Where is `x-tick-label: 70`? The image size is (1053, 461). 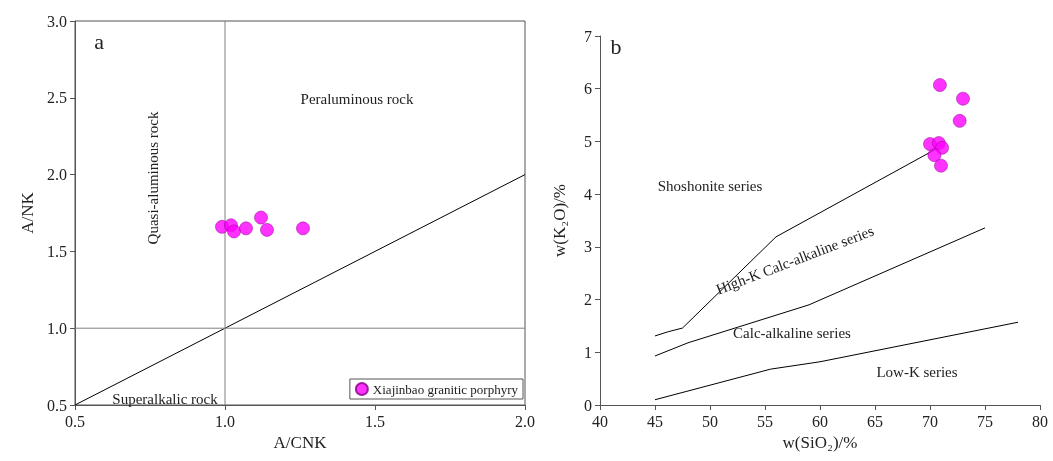 x-tick-label: 70 is located at coordinates (930, 421).